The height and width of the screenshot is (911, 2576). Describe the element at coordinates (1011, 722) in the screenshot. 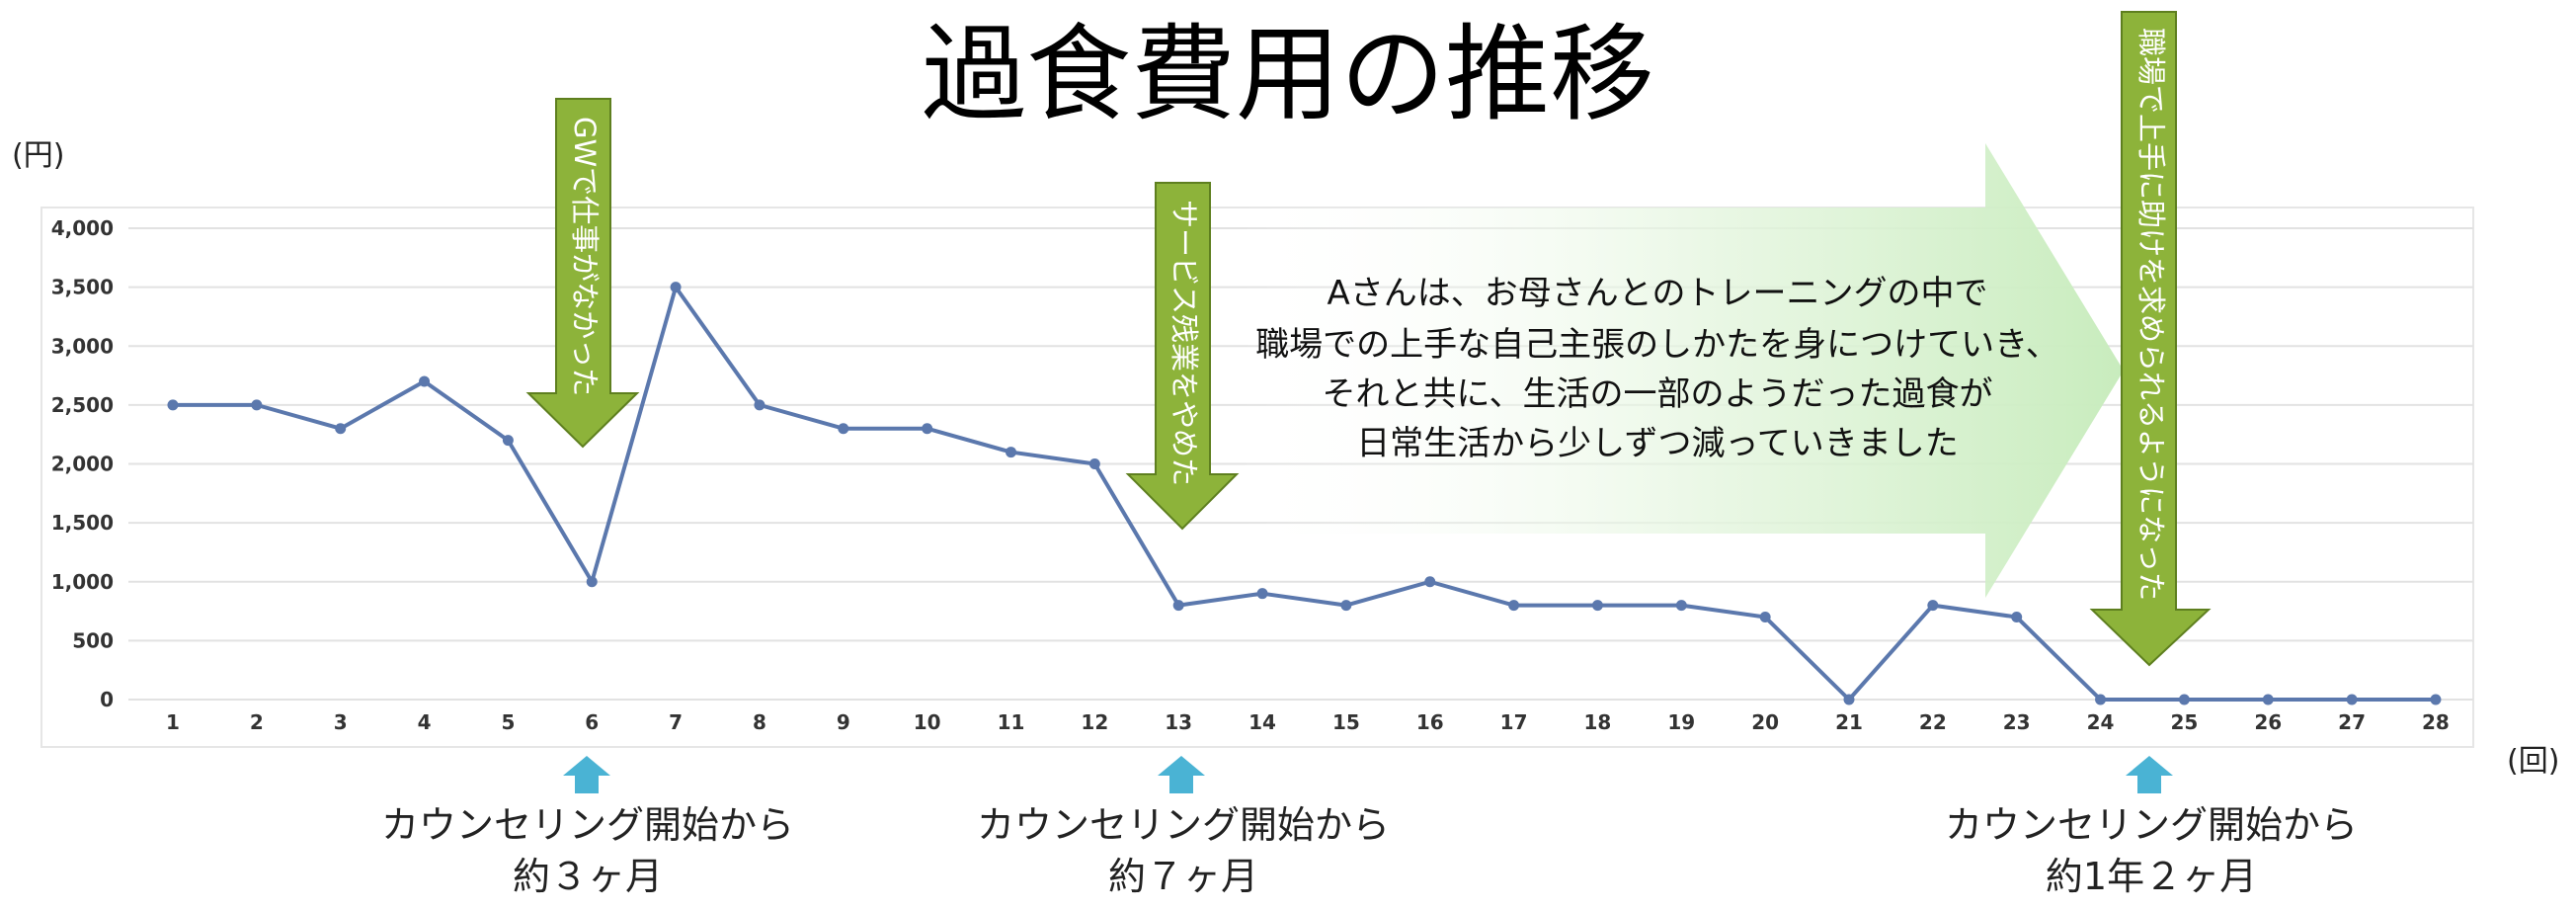

I see `x-tick-label: 11` at that location.